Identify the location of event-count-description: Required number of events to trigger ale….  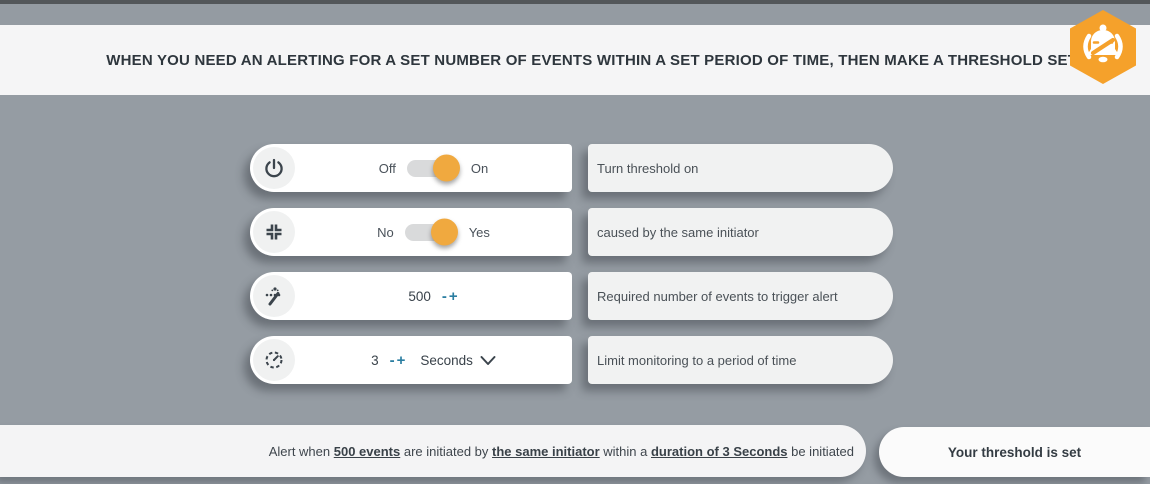
(740, 296).